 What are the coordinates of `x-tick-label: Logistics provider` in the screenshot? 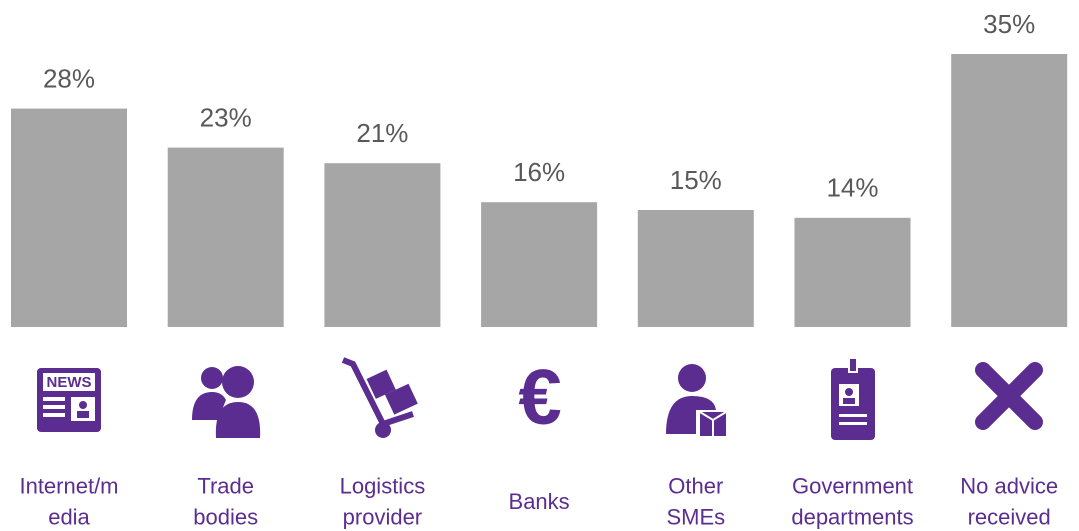 It's located at (383, 501).